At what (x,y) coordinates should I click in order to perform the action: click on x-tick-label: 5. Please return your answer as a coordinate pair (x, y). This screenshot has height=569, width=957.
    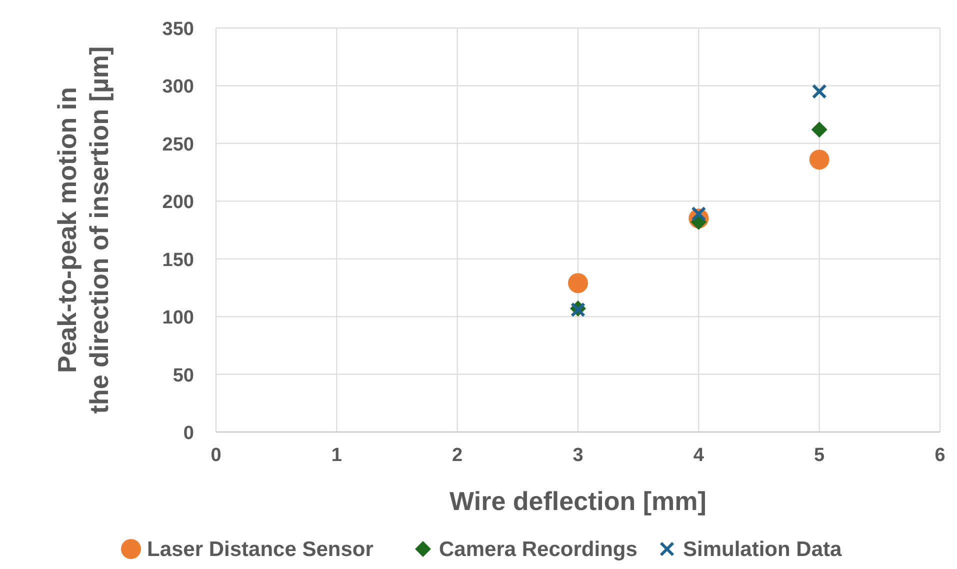
    Looking at the image, I should click on (820, 455).